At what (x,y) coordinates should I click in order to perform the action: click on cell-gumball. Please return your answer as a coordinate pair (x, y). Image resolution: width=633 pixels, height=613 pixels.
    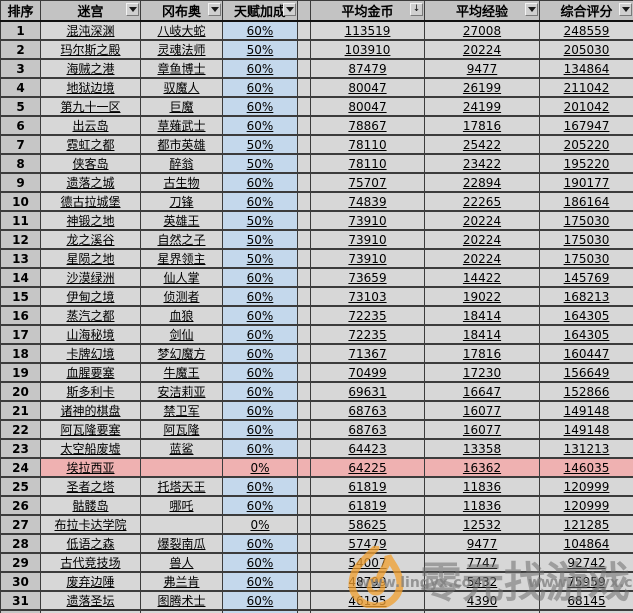
    Looking at the image, I should click on (181, 467).